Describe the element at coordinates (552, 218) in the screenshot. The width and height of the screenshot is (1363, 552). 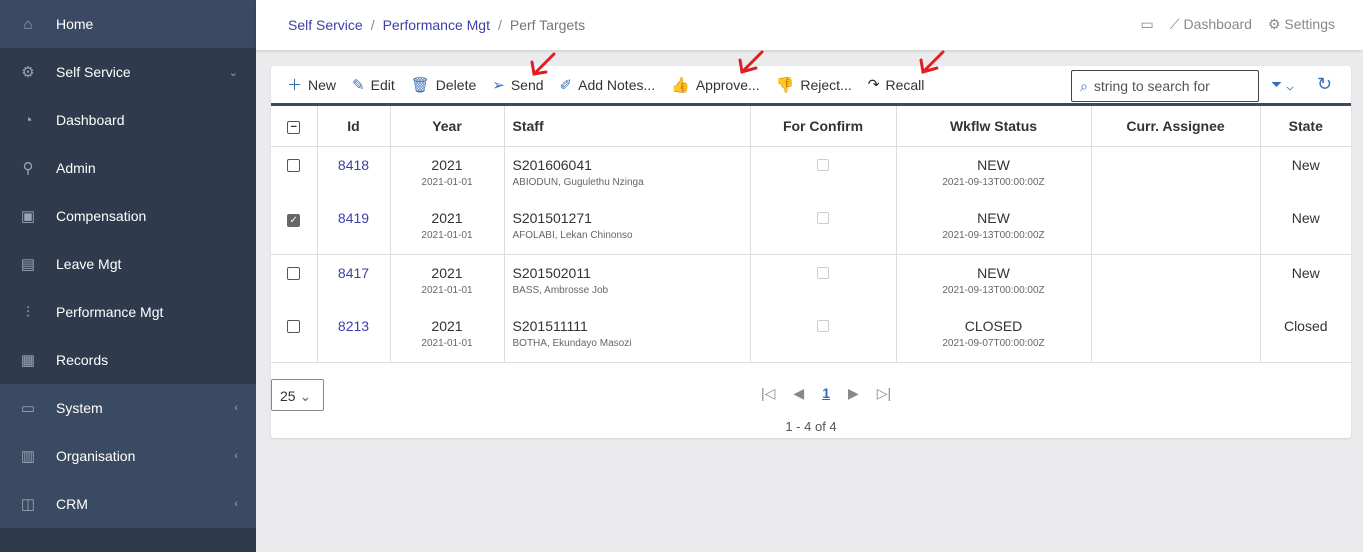
I see `staff-number: S201501271` at that location.